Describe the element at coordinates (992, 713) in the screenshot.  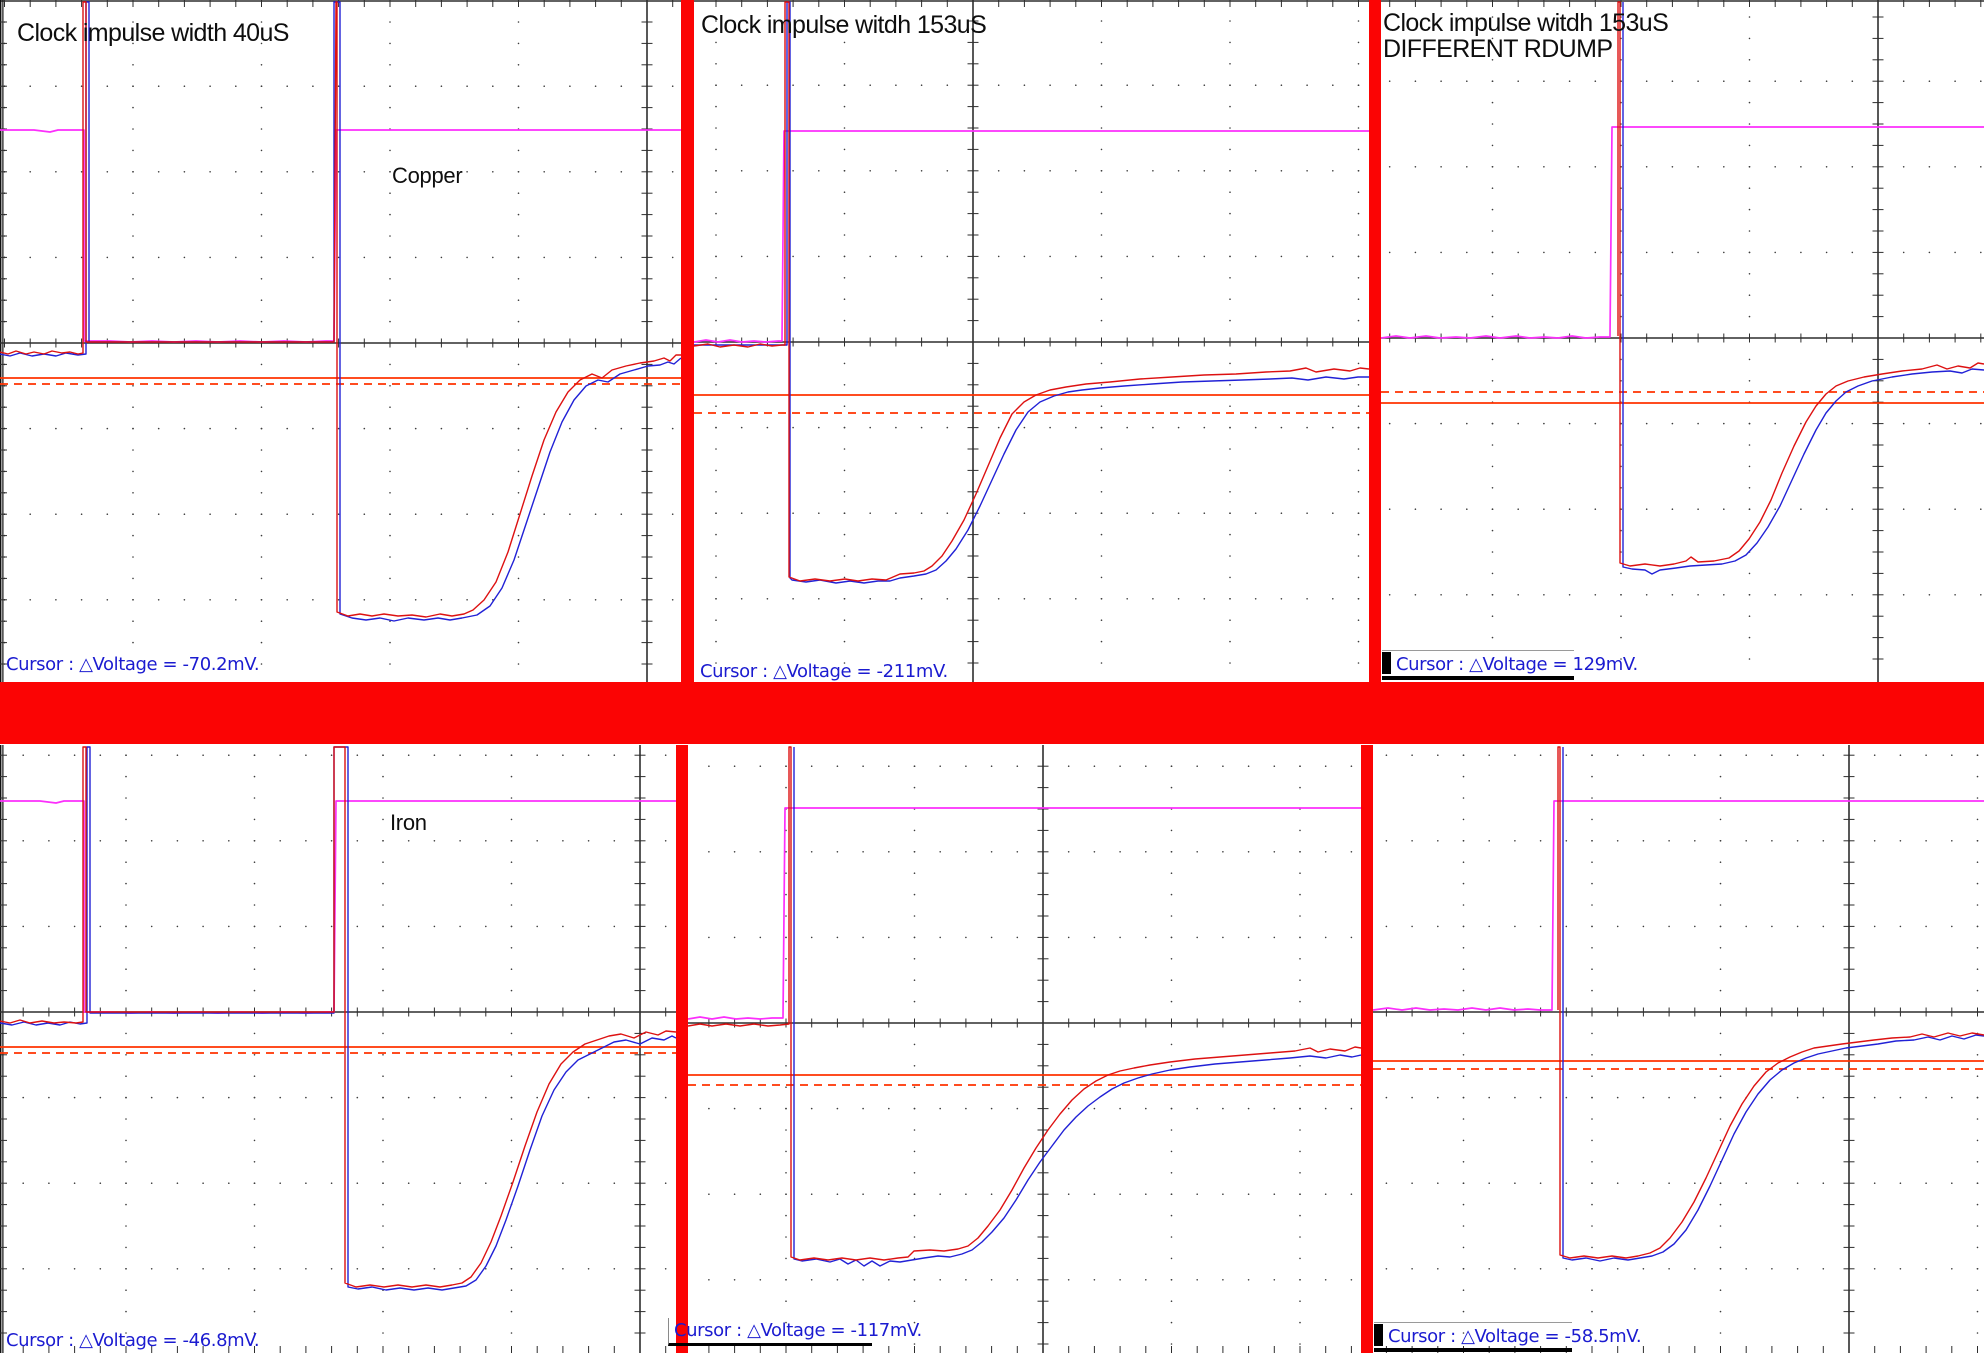
I see `red-divider-horizontal` at that location.